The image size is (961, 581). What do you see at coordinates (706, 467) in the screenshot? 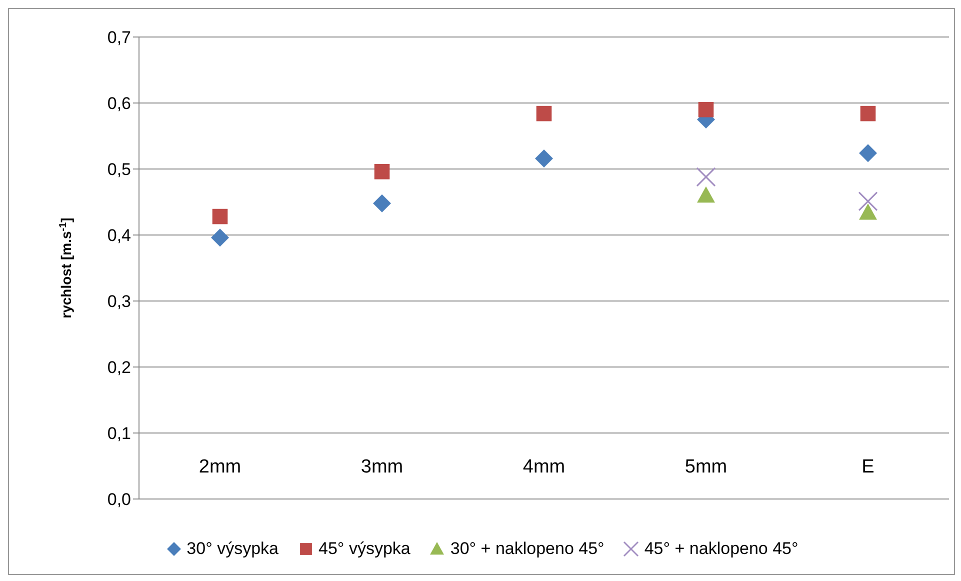
I see `x-tick-label: 5mm` at bounding box center [706, 467].